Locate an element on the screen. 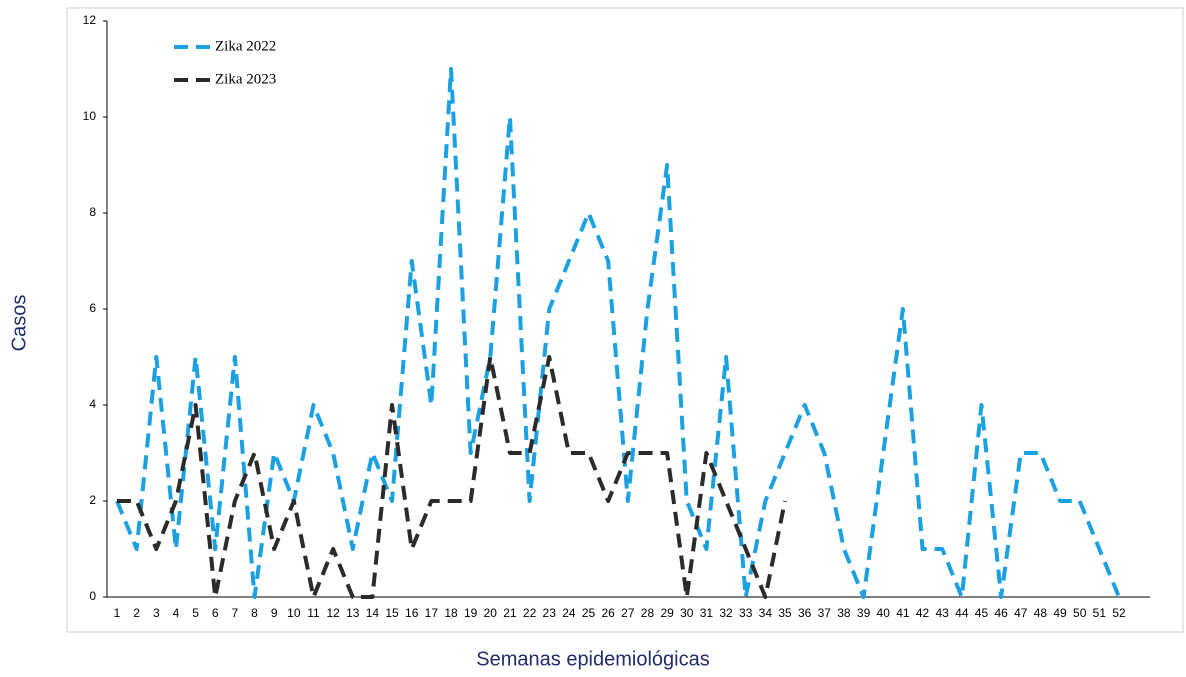 This screenshot has width=1186, height=677. y-tick-label: 4 is located at coordinates (92, 404).